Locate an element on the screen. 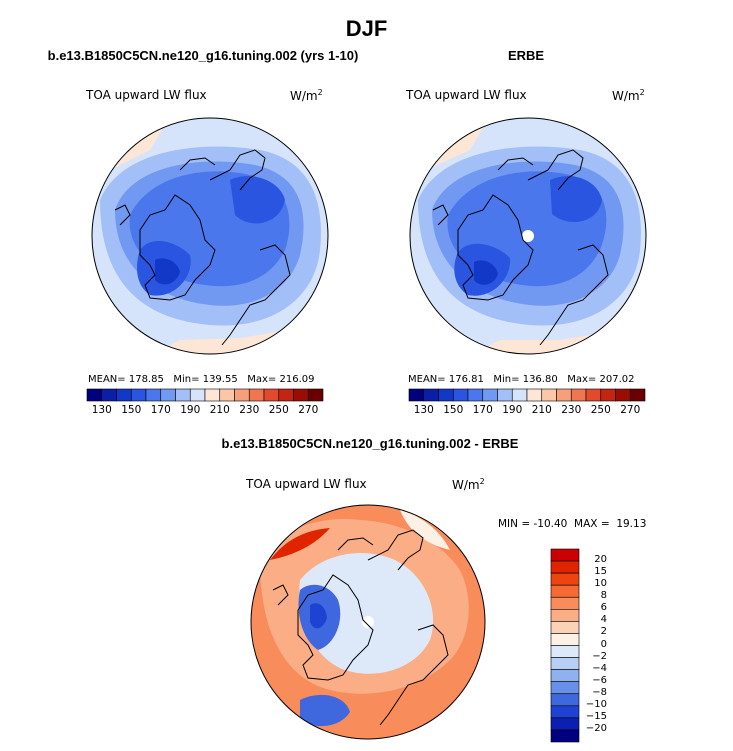  panel-3-colorbar-tick-label: 6 is located at coordinates (603, 608).